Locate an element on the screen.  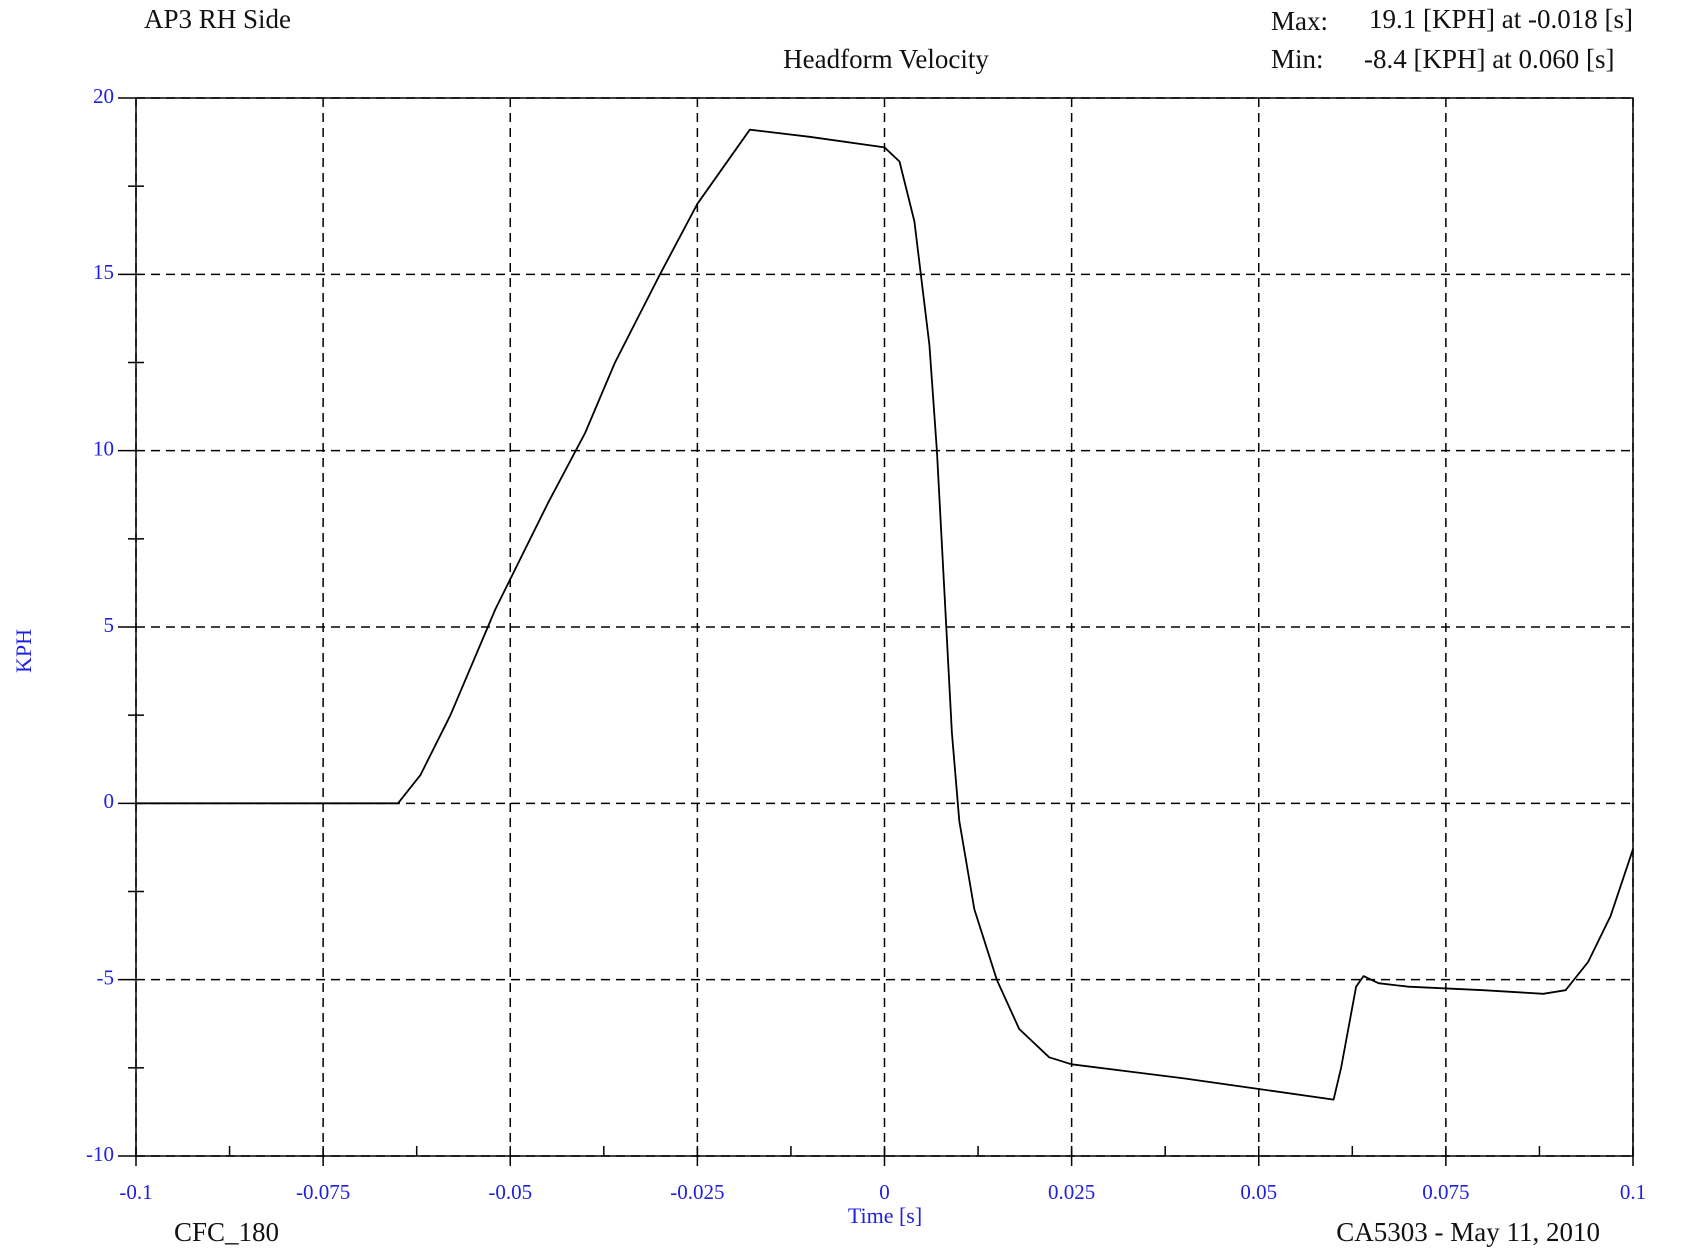
y-tick-label: 15 is located at coordinates (103, 272).